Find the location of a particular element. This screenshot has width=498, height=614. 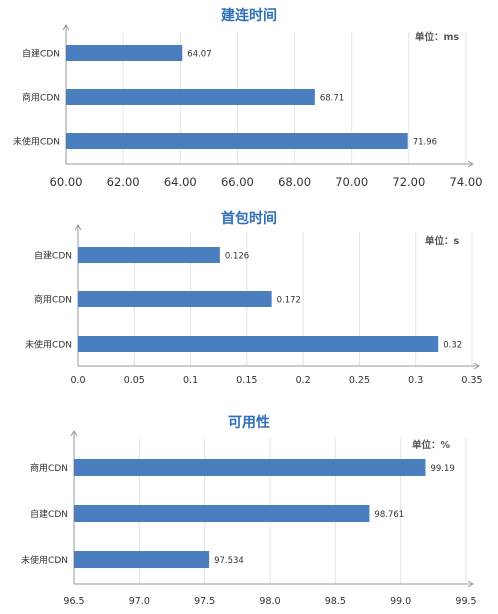

chart2-tick-label: 99.0 is located at coordinates (400, 601).